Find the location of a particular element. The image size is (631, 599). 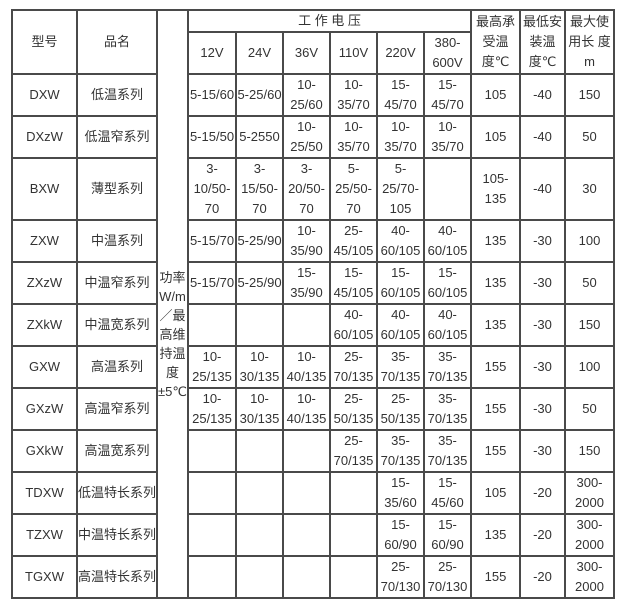

header-max-length: 最大使用长 度m is located at coordinates (589, 42).